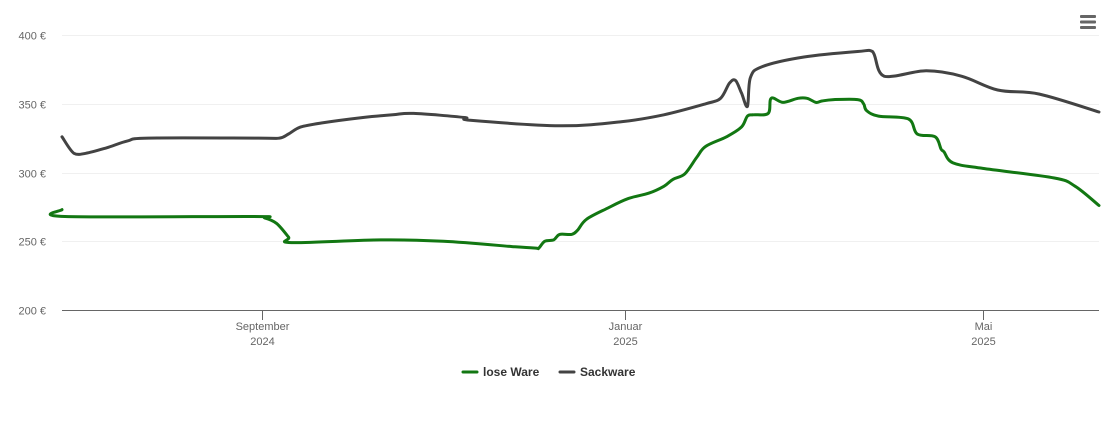  I want to click on chart-menu-button, so click(1088, 22).